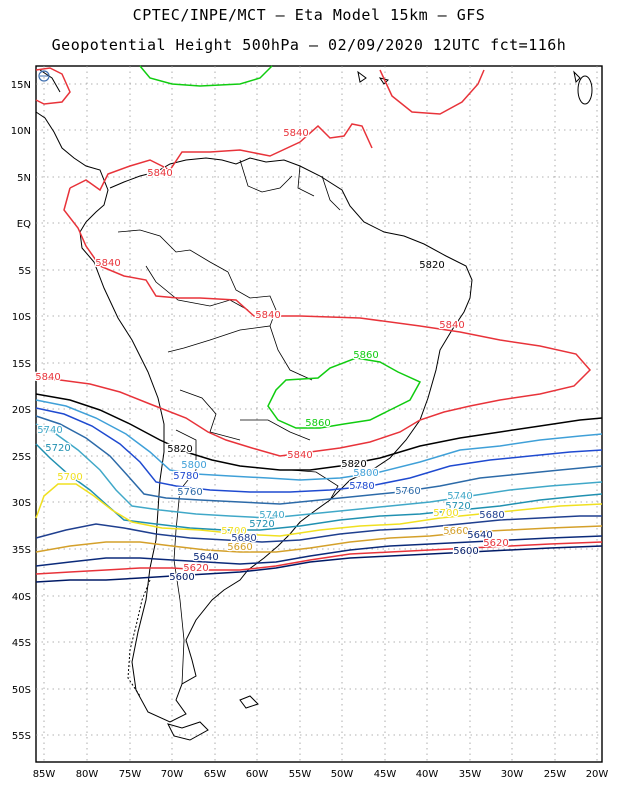 The width and height of the screenshot is (618, 800). I want to click on lon-tick-label: 20W, so click(597, 774).